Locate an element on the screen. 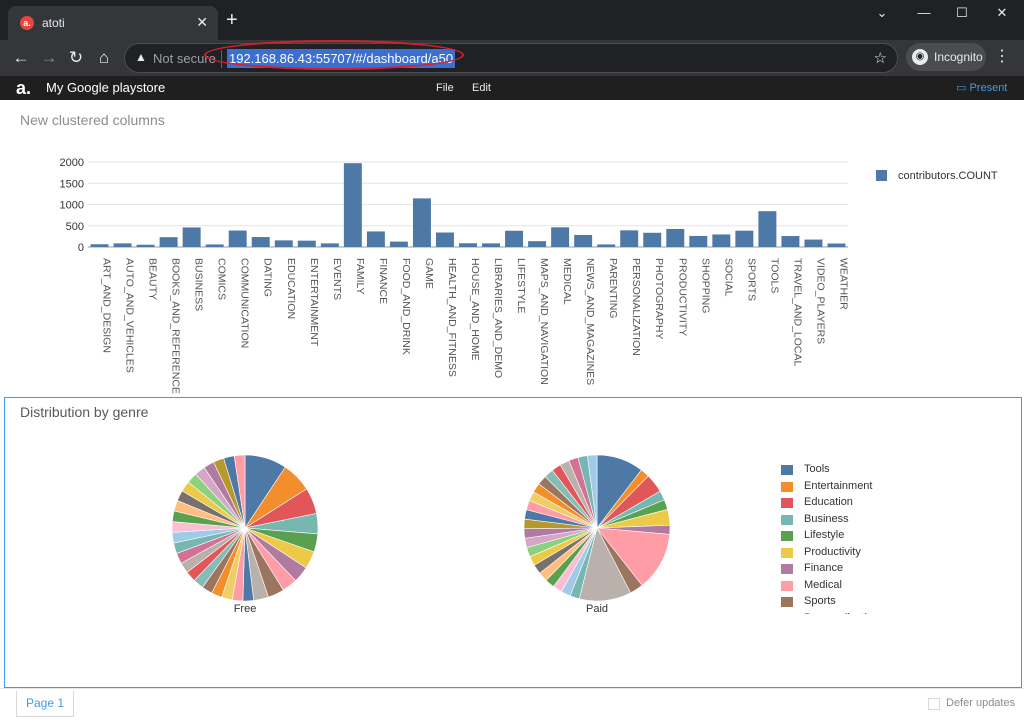  star-icon: ☆ is located at coordinates (880, 58).